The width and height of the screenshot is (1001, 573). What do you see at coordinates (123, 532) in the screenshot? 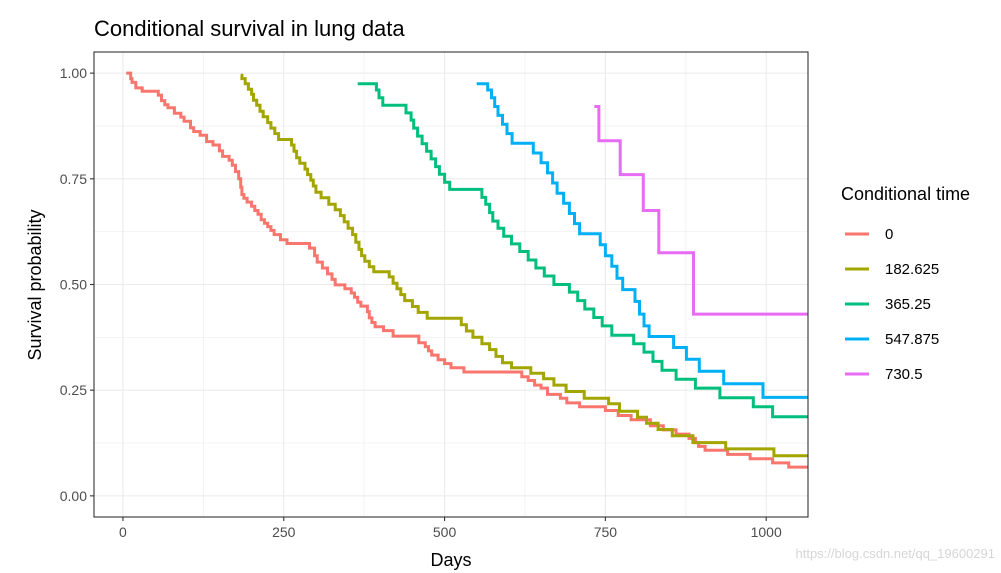
I see `x-tick-label: 0` at bounding box center [123, 532].